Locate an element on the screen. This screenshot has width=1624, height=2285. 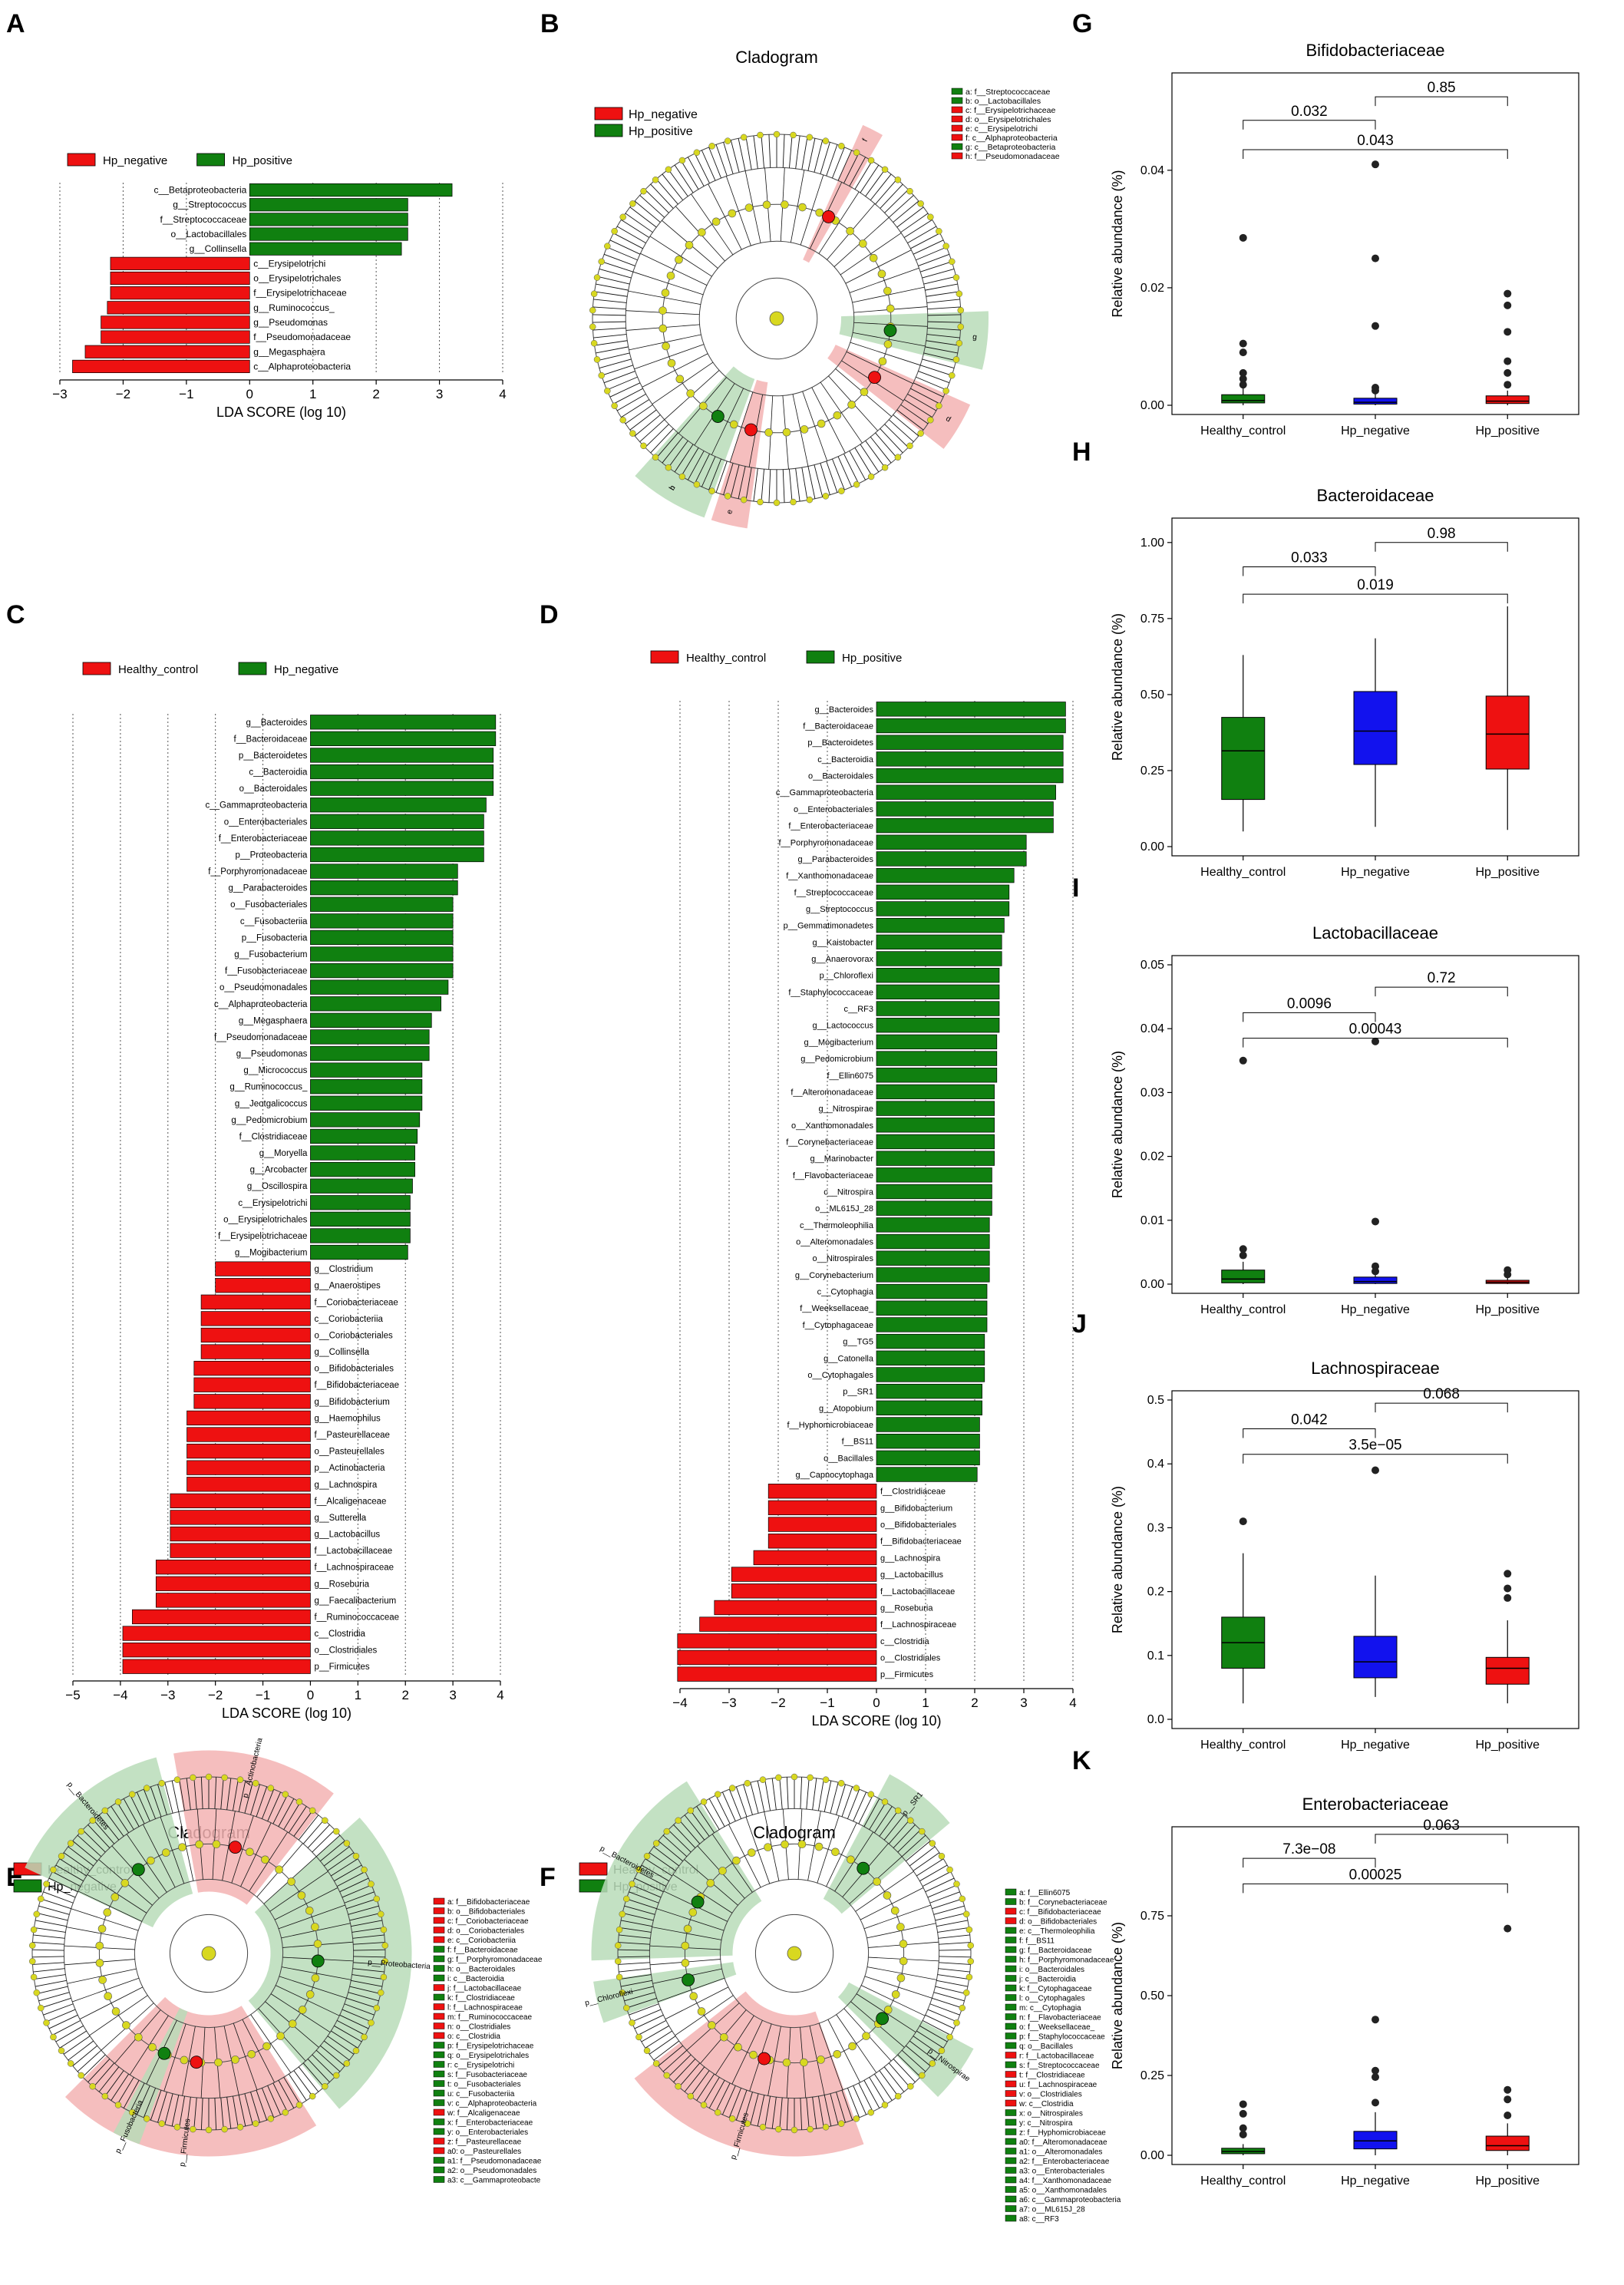
bar-label: p__Bacteroidetes is located at coordinates (273, 756).